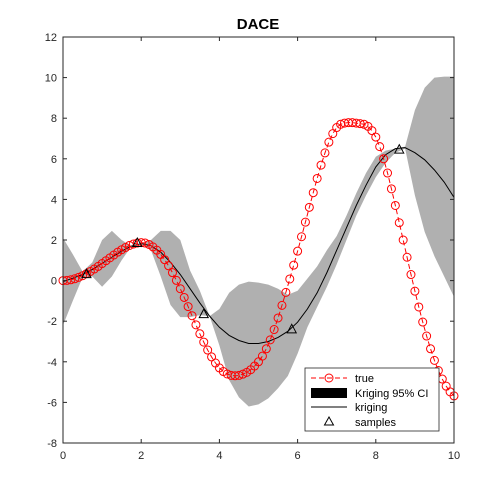 The height and width of the screenshot is (500, 500). What do you see at coordinates (371, 408) in the screenshot?
I see `legend-label-kriging: kriging` at bounding box center [371, 408].